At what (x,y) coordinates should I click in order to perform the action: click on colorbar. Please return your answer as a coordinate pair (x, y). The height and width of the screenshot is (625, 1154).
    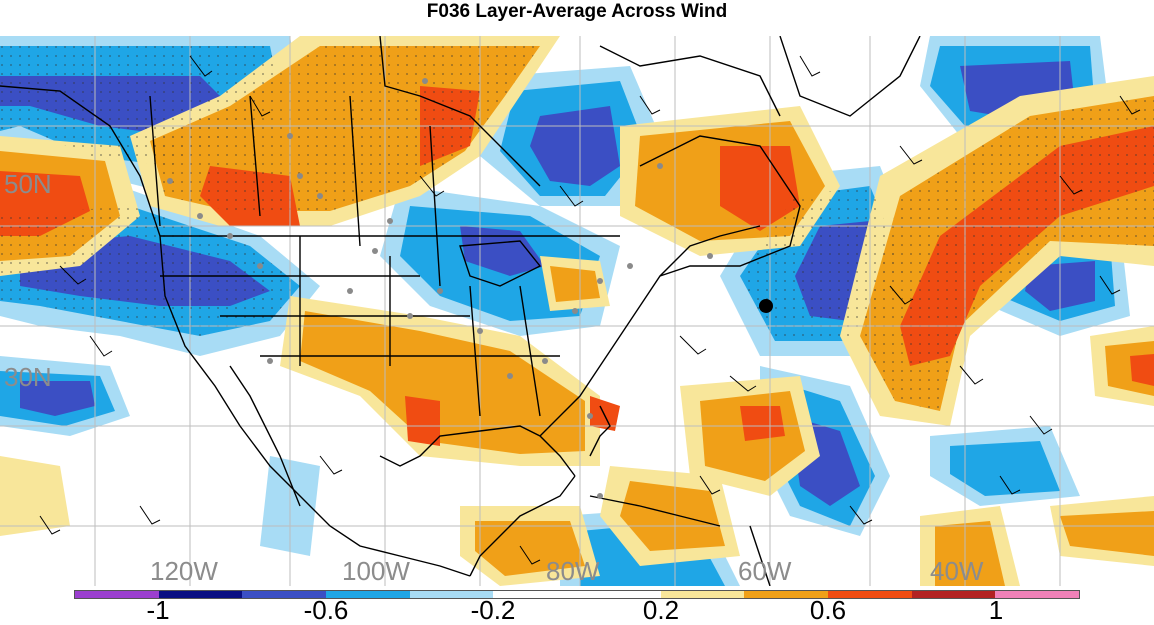
    Looking at the image, I should click on (577, 594).